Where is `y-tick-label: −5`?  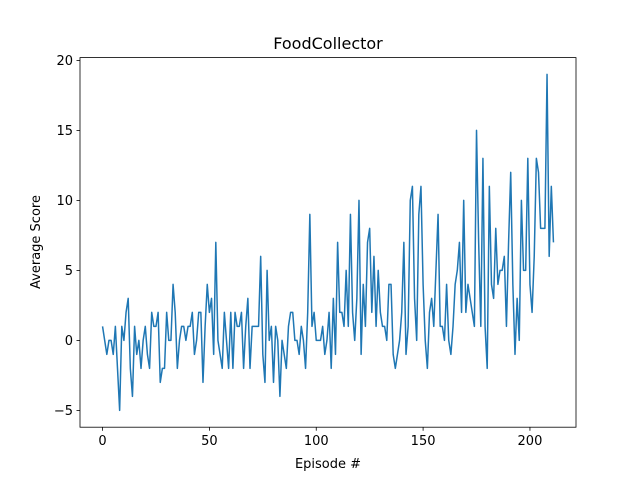
y-tick-label: −5 is located at coordinates (63, 411).